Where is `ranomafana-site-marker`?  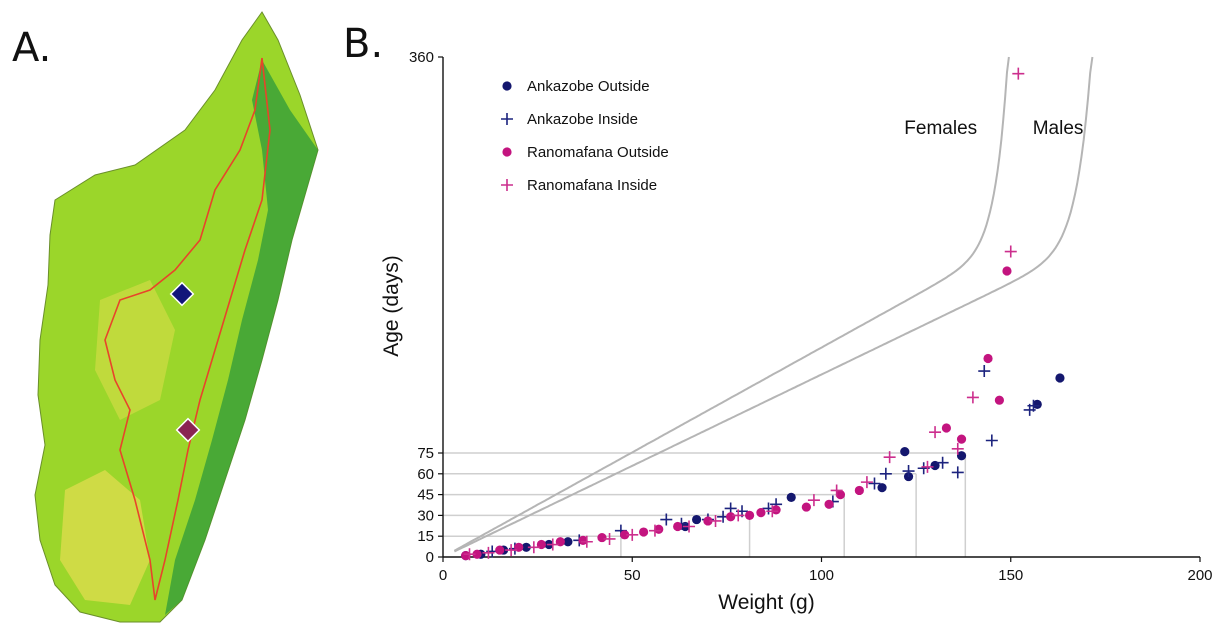
ranomafana-site-marker is located at coordinates (188, 430).